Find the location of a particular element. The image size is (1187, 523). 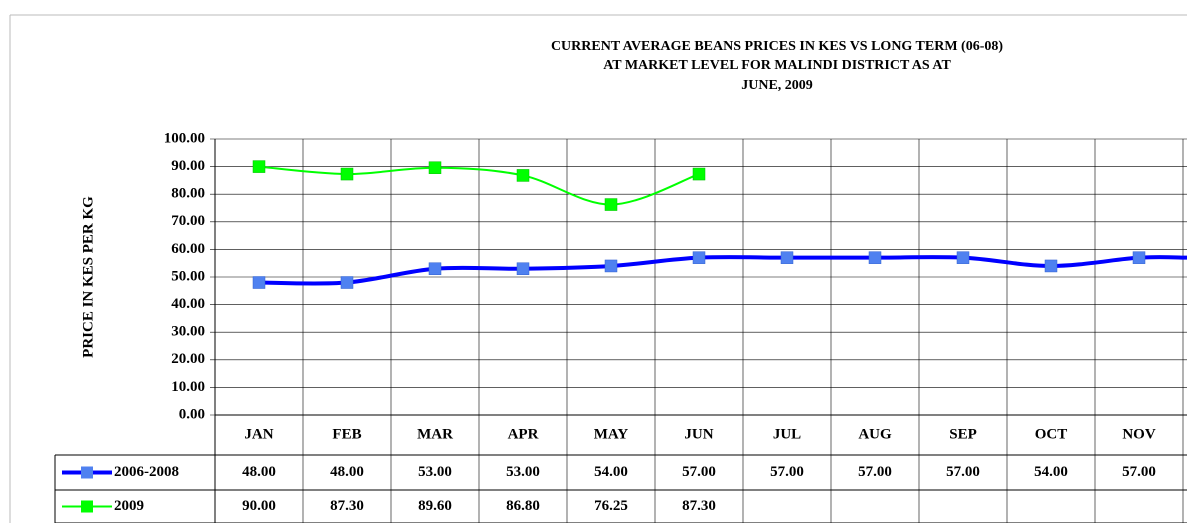

y-axis-label: PRICE IN KES PER KG is located at coordinates (88, 277).